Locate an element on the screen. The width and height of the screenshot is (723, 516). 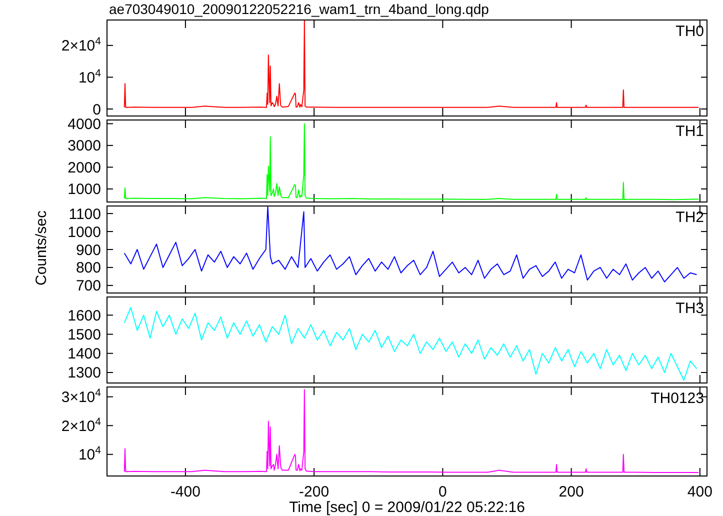
y-tick-label: 800 is located at coordinates (88, 268).